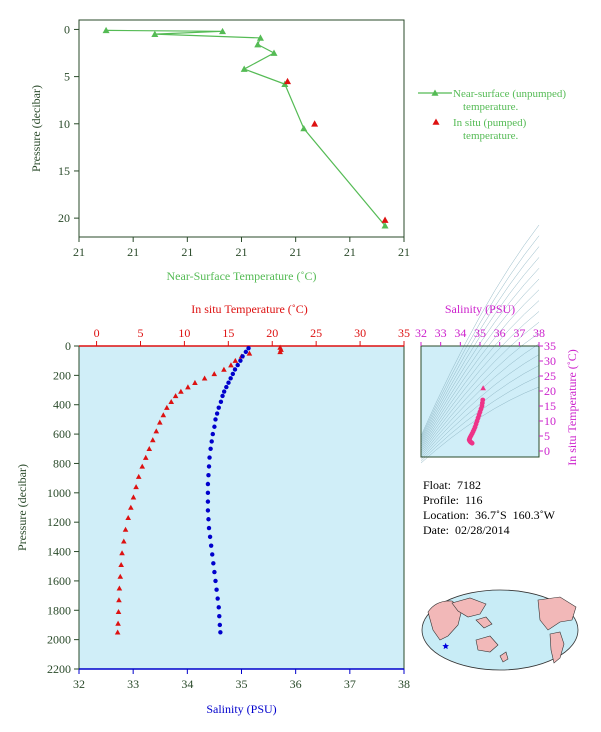  Describe the element at coordinates (435, 107) in the screenshot. I see `near-surface-legend` at that location.